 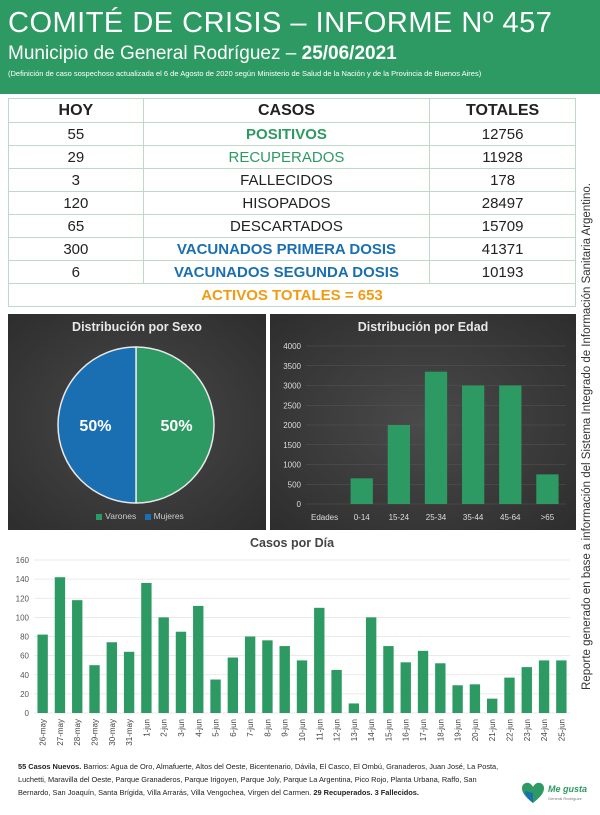 What do you see at coordinates (286, 180) in the screenshot?
I see `casos-cell: FALLECIDOS` at bounding box center [286, 180].